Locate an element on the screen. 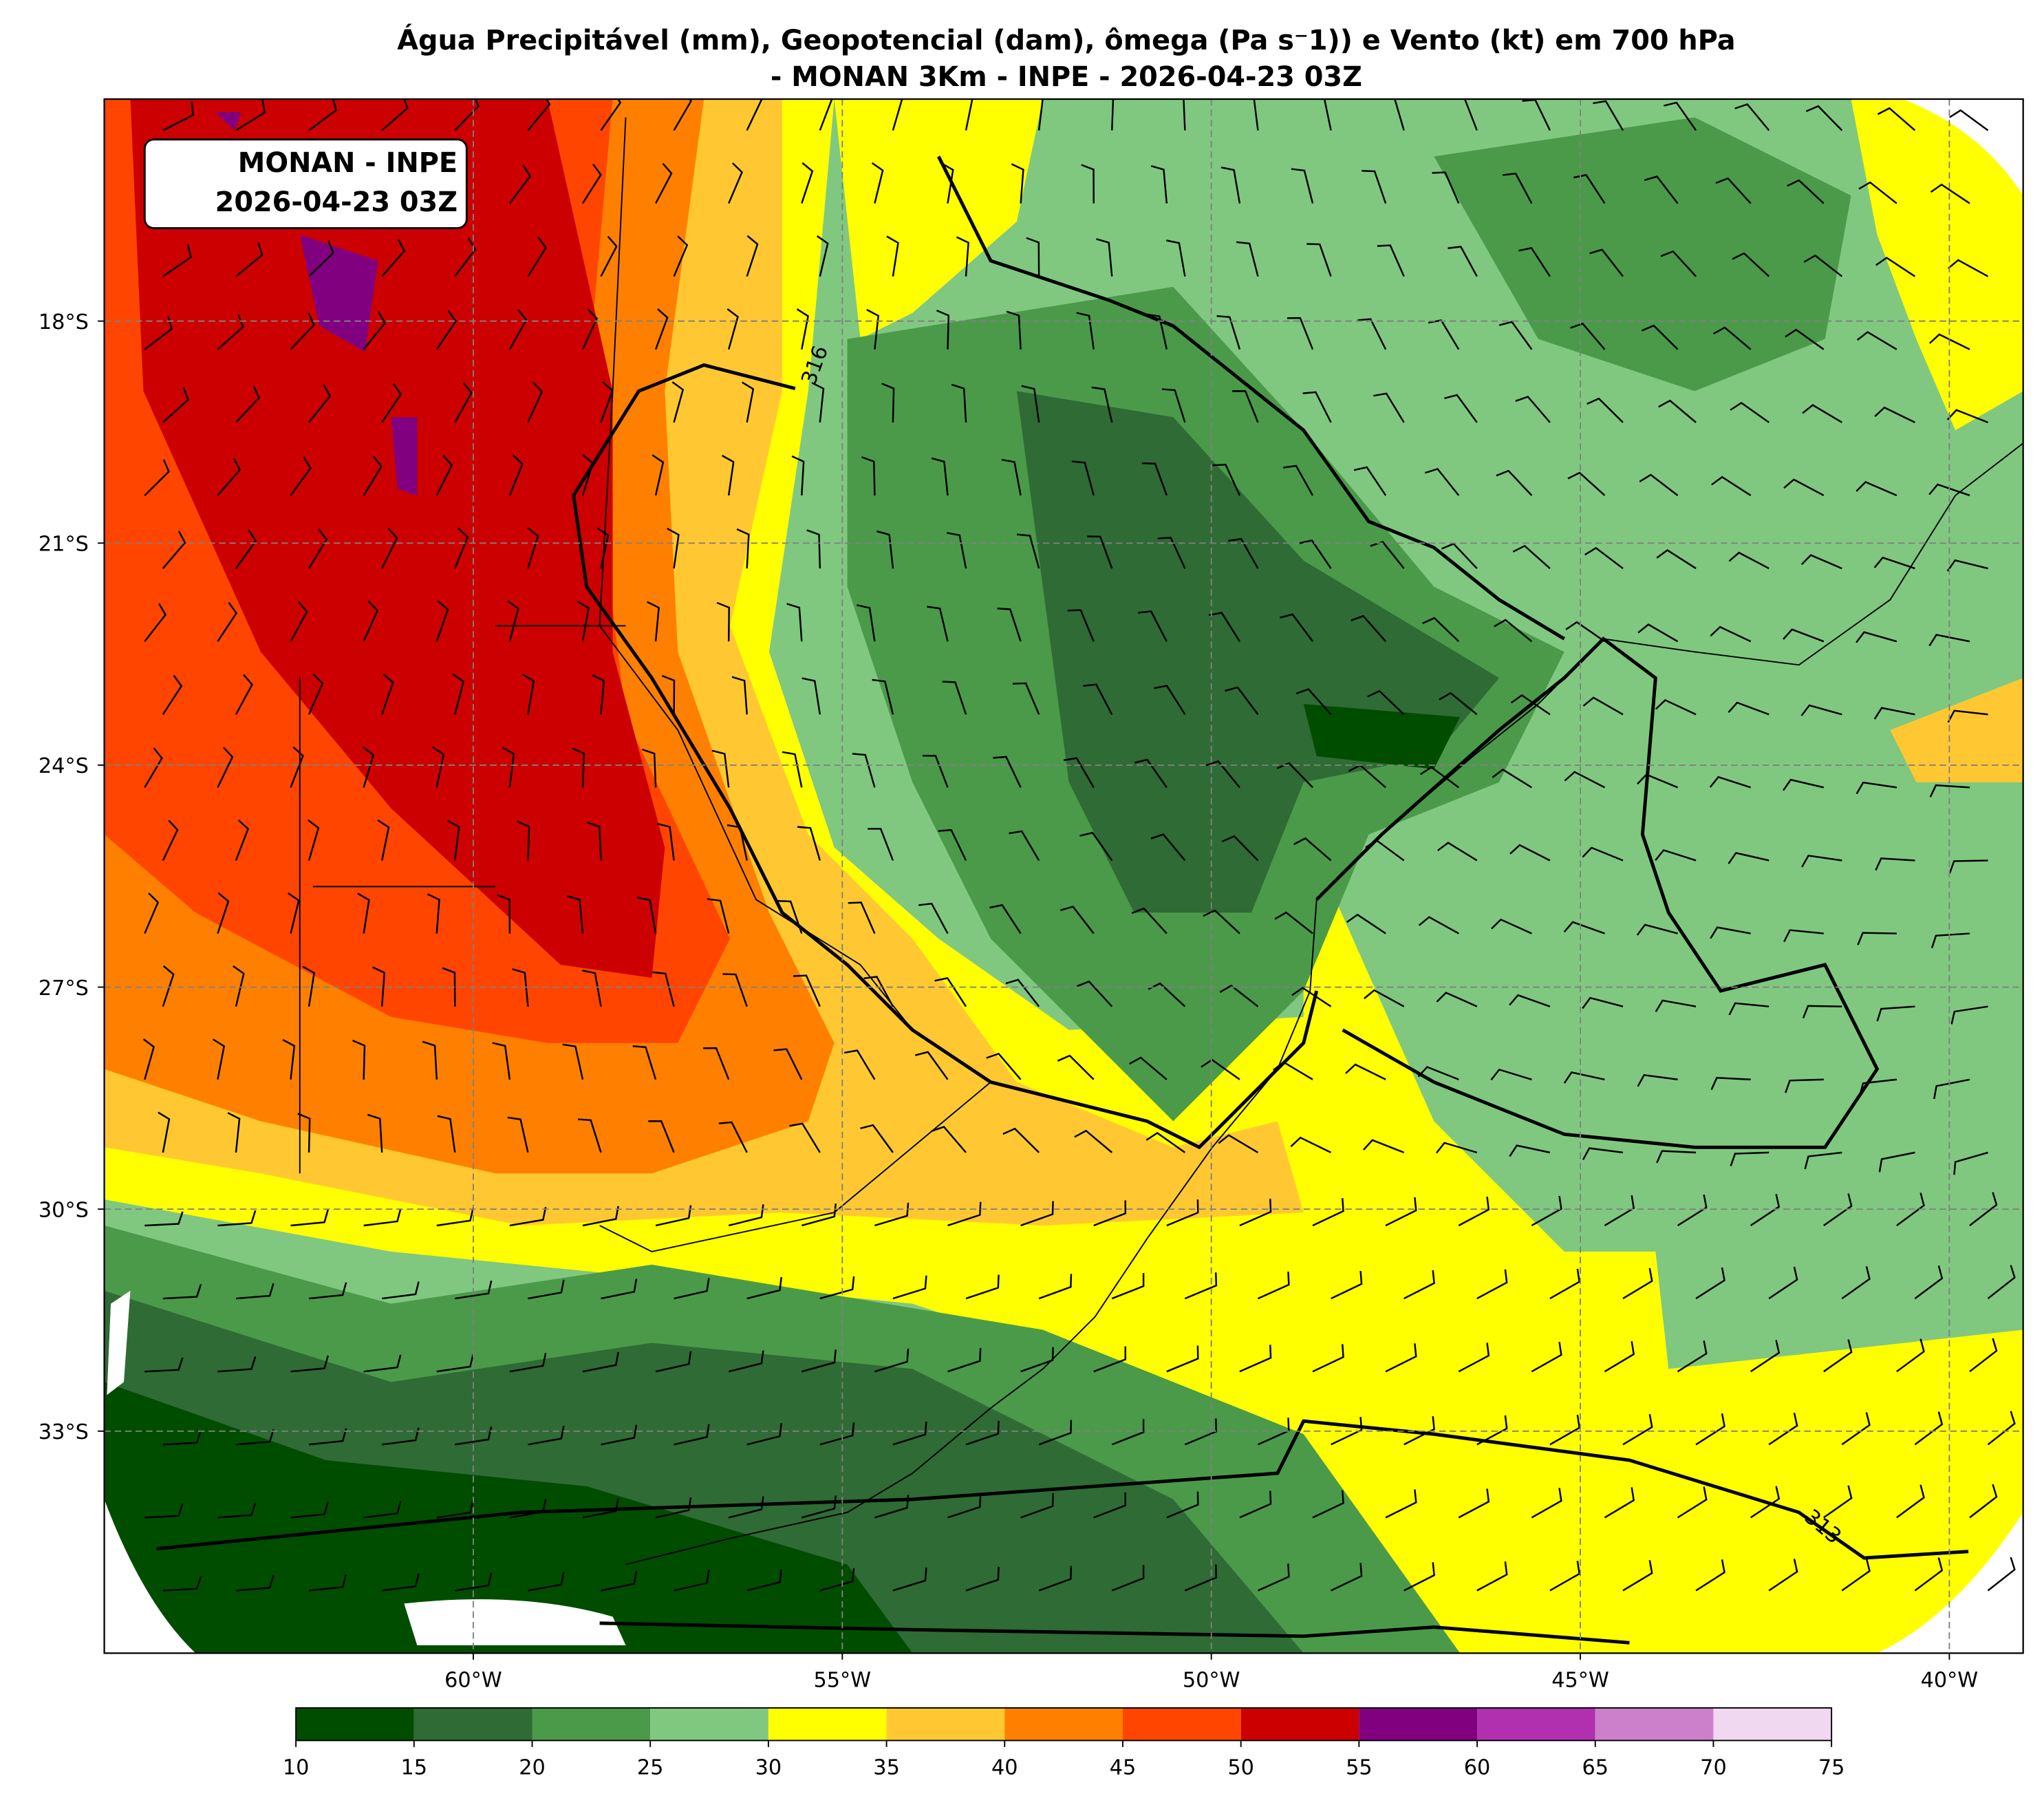 Image resolution: width=2044 pixels, height=1807 pixels. contour is located at coordinates (1062, 1489).